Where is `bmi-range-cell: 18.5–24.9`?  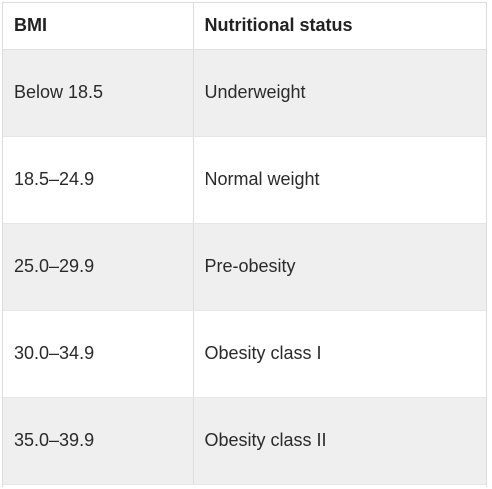
bmi-range-cell: 18.5–24.9 is located at coordinates (98, 180).